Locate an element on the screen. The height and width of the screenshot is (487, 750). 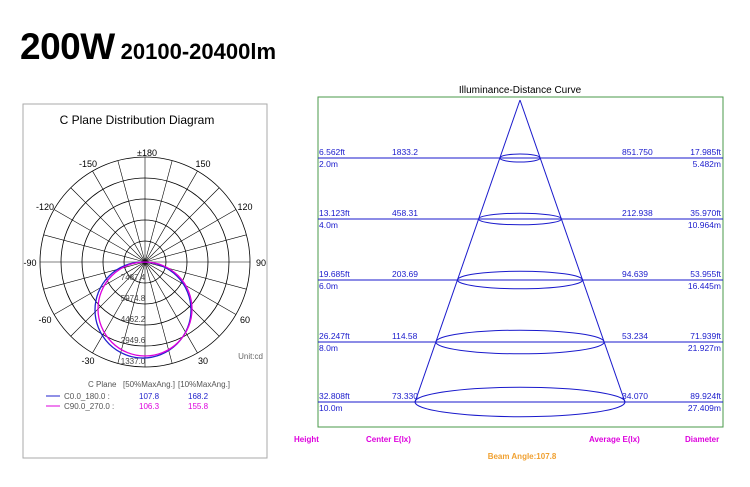
angle-label-neg120: -120 is located at coordinates (45, 207).